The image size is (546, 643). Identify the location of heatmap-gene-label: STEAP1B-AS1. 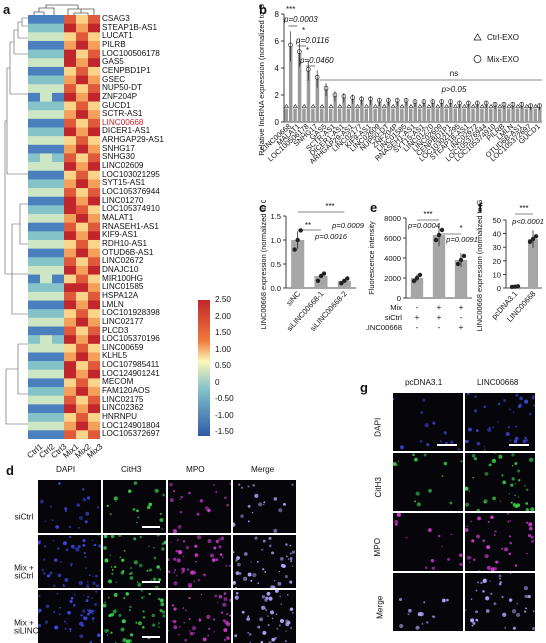
(130, 27).